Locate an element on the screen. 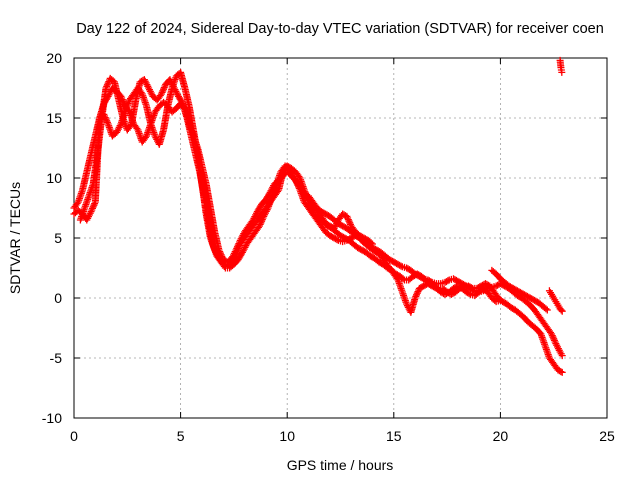 The width and height of the screenshot is (640, 480). x-tick-label: 5 is located at coordinates (181, 436).